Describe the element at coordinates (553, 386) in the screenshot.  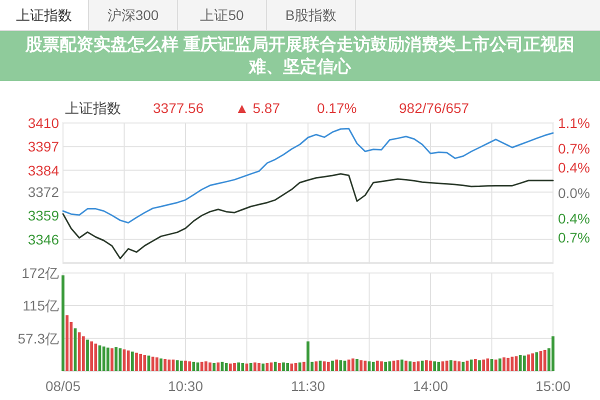
I see `x-tick-label: 15:00` at that location.